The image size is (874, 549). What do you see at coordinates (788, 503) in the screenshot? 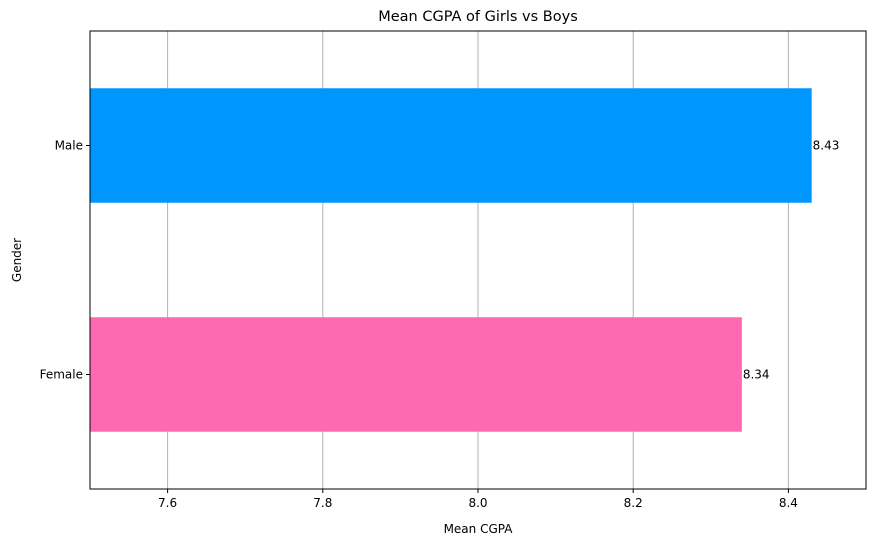
I see `x-tick-label: 8.4` at bounding box center [788, 503].